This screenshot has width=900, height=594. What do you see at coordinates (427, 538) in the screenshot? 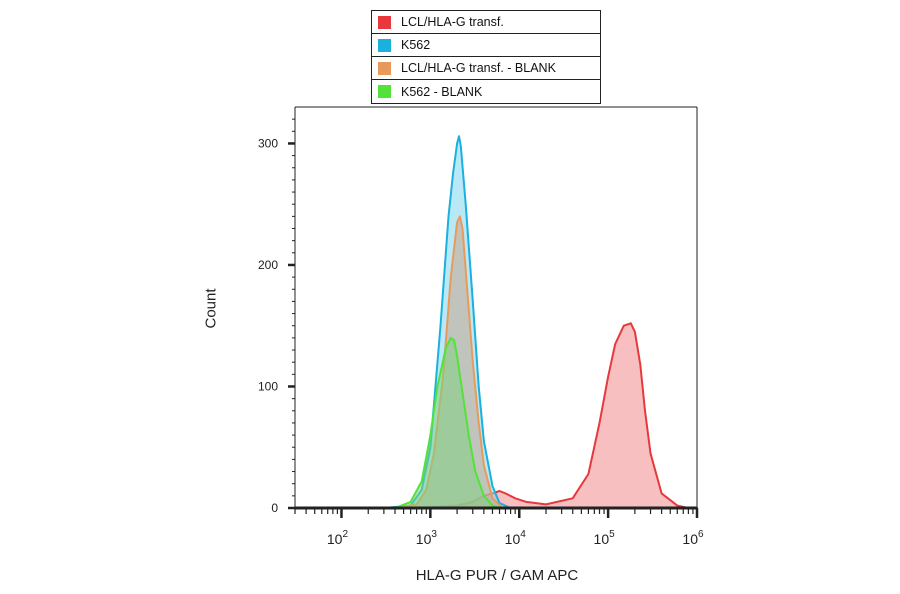
I see `x-tick-label: 10³` at bounding box center [427, 538].